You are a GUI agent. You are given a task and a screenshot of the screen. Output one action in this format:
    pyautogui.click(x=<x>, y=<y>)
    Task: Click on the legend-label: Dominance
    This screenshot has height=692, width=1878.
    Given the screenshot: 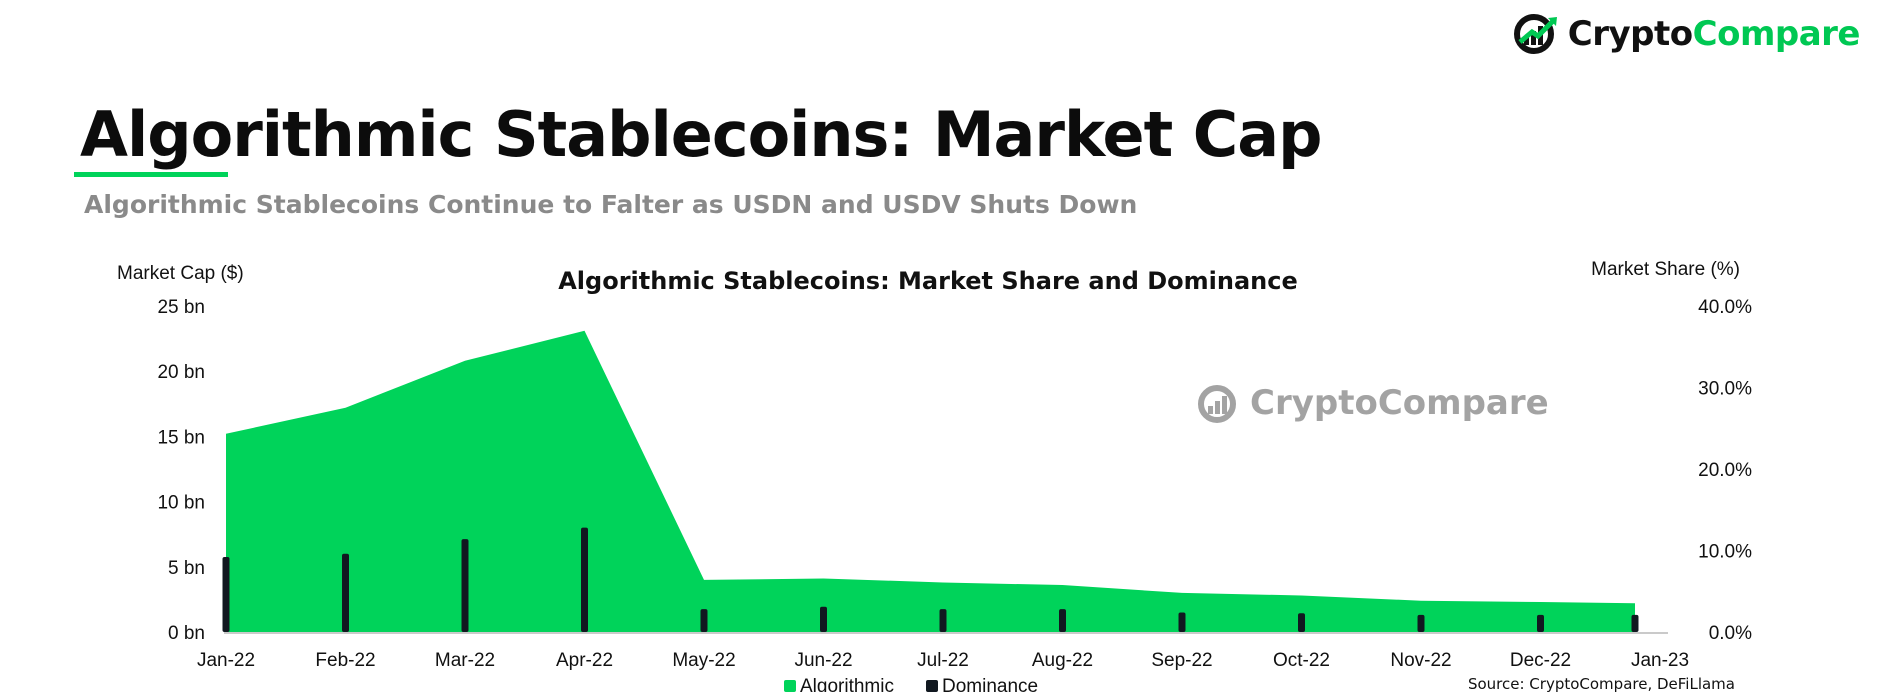 What is the action you would take?
    pyautogui.click(x=990, y=684)
    